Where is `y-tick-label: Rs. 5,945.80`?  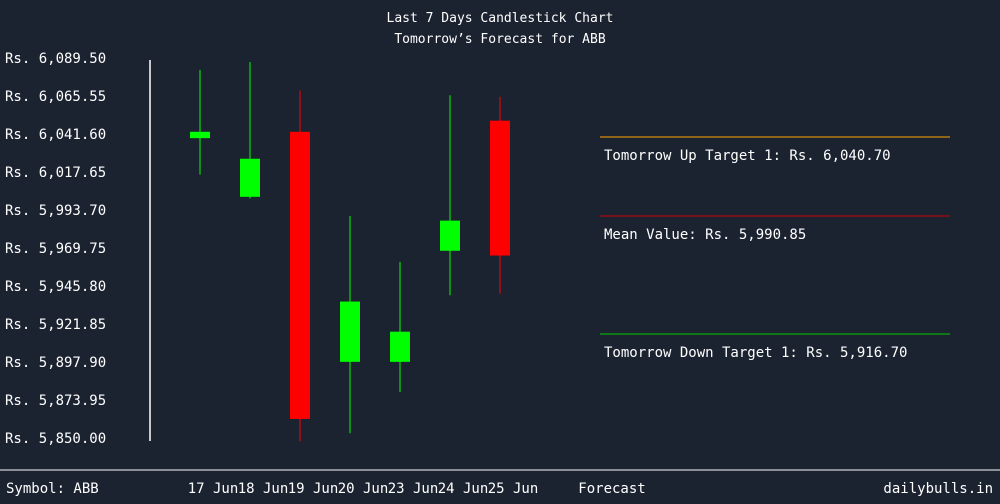 y-tick-label: Rs. 5,945.80 is located at coordinates (55, 287).